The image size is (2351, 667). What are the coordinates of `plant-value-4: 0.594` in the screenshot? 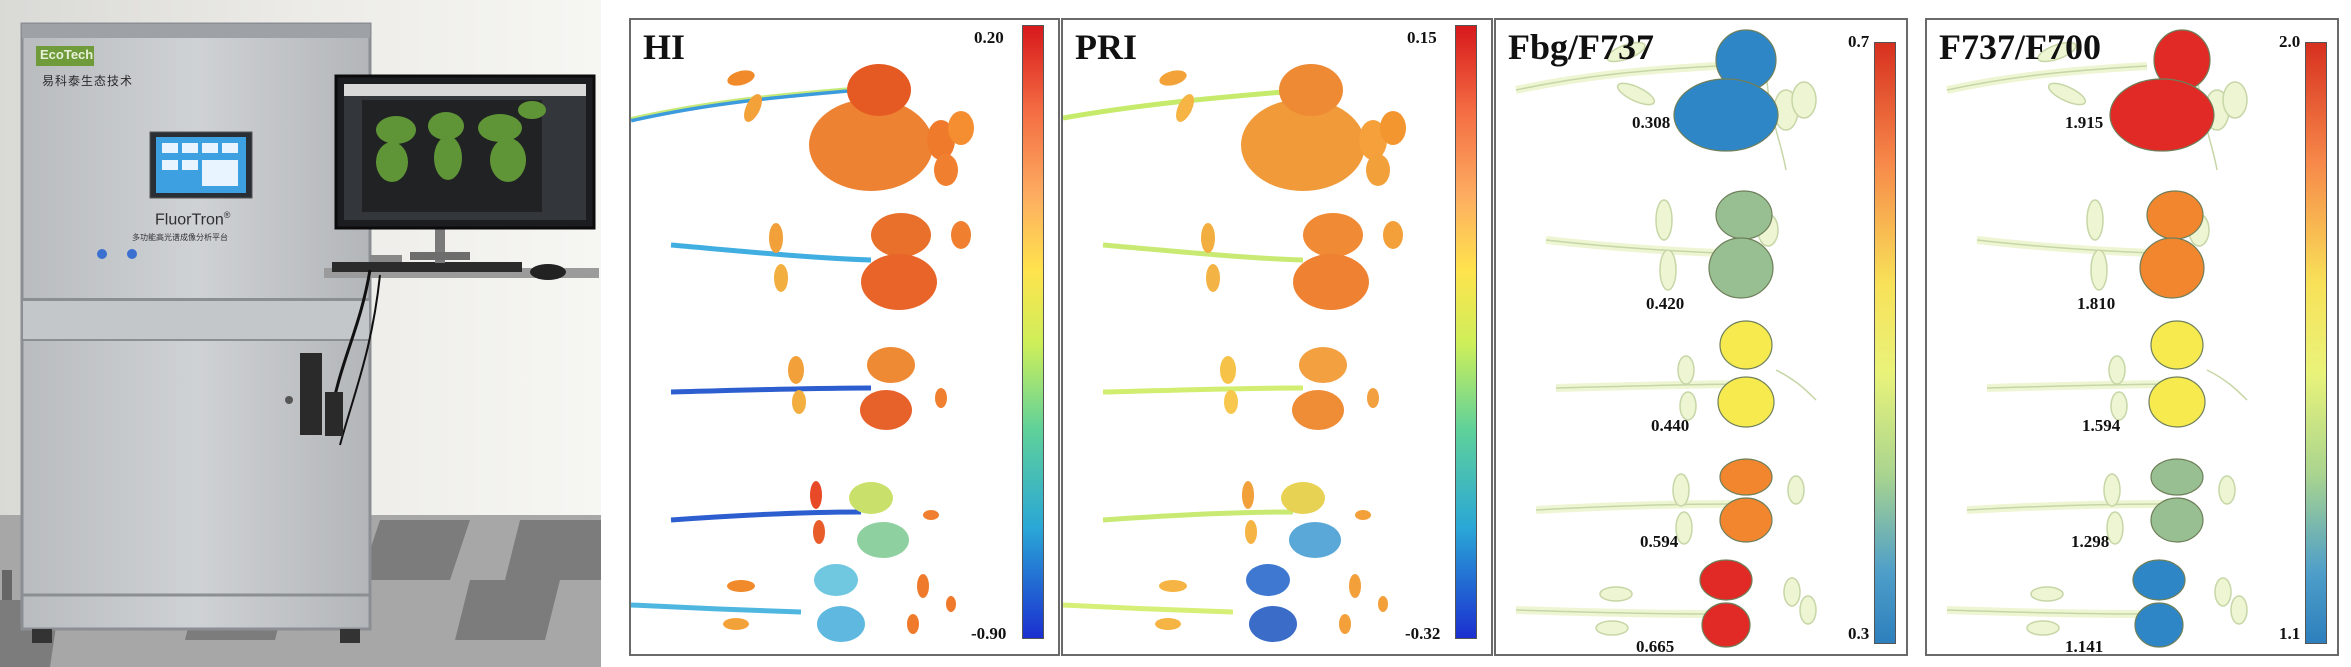 It's located at (1659, 541).